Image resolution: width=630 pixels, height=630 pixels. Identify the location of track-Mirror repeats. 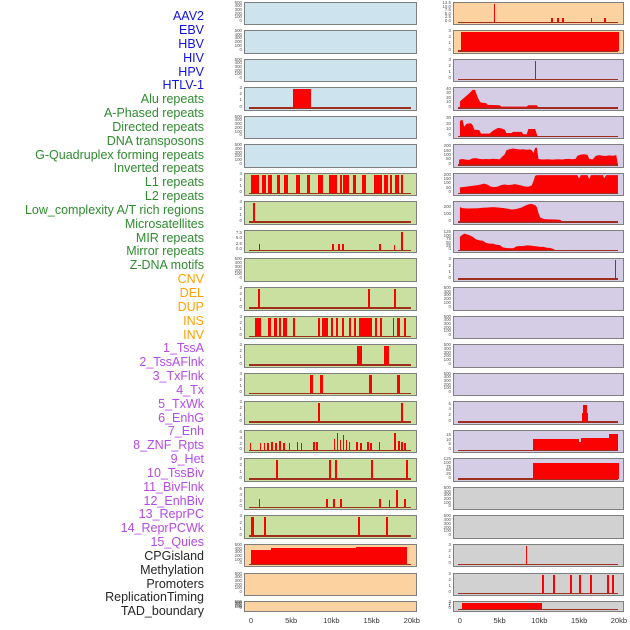
(330, 498).